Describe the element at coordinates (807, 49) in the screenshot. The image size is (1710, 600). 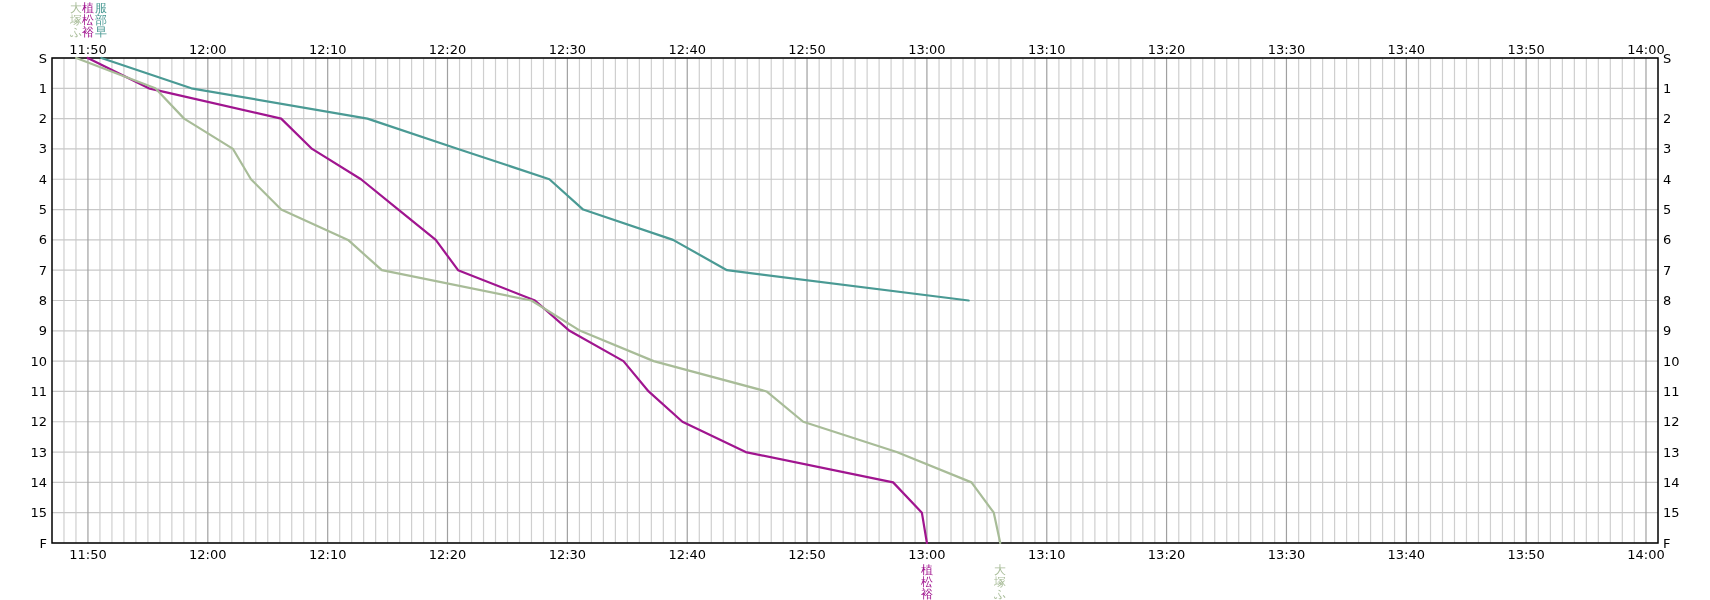
I see `x-tick-label: 12:50` at that location.